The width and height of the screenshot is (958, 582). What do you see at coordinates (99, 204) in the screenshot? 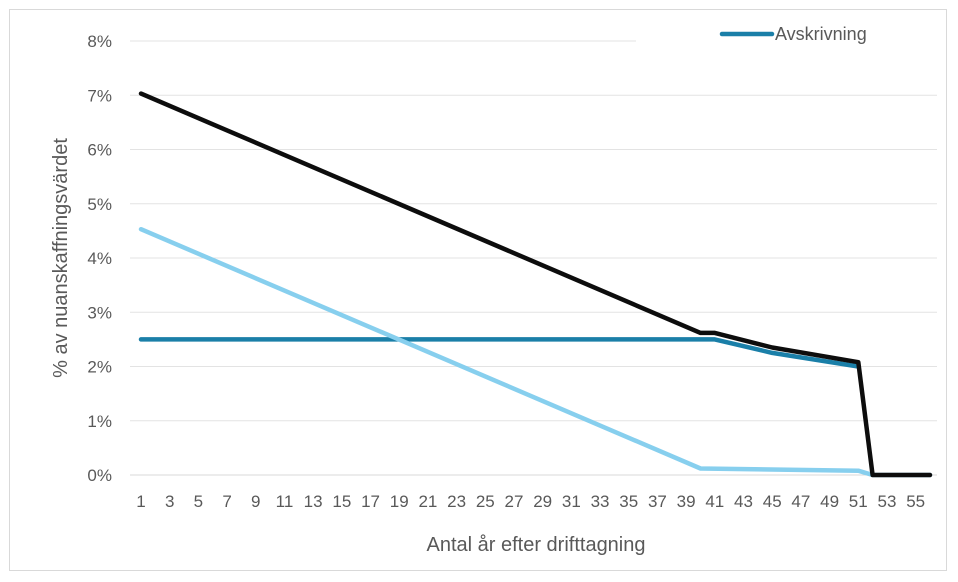
I see `y-tick-label: 5%` at bounding box center [99, 204].